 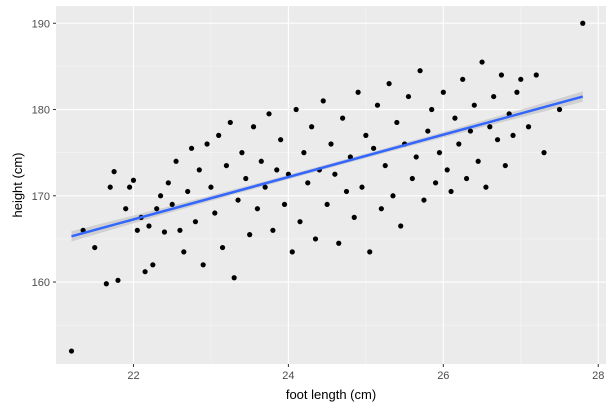 What do you see at coordinates (41, 111) in the screenshot?
I see `y-tick-label: 180` at bounding box center [41, 111].